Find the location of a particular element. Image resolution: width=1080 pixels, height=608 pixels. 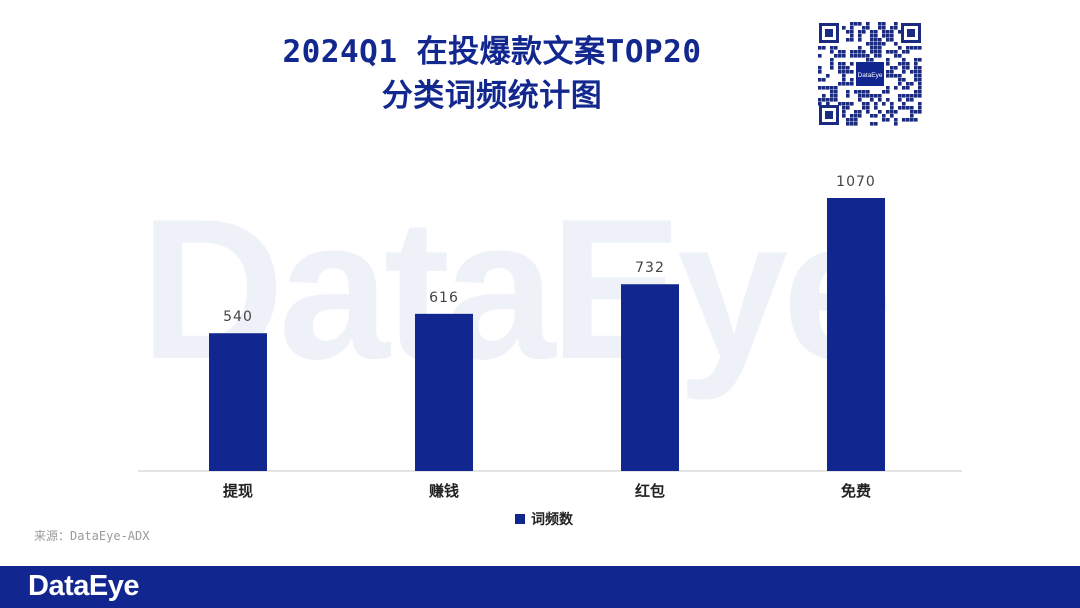

x-tick-label-1: 赚钱 is located at coordinates (443, 491).